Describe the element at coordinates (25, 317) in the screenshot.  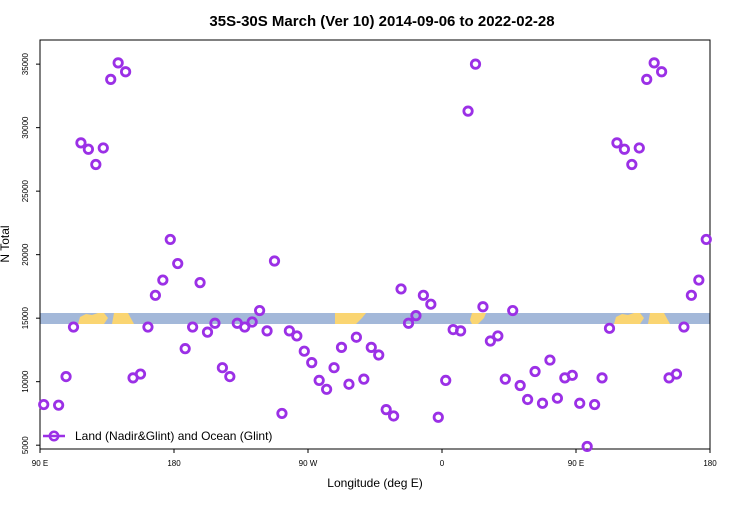
I see `y-tick-label: 15000` at that location.